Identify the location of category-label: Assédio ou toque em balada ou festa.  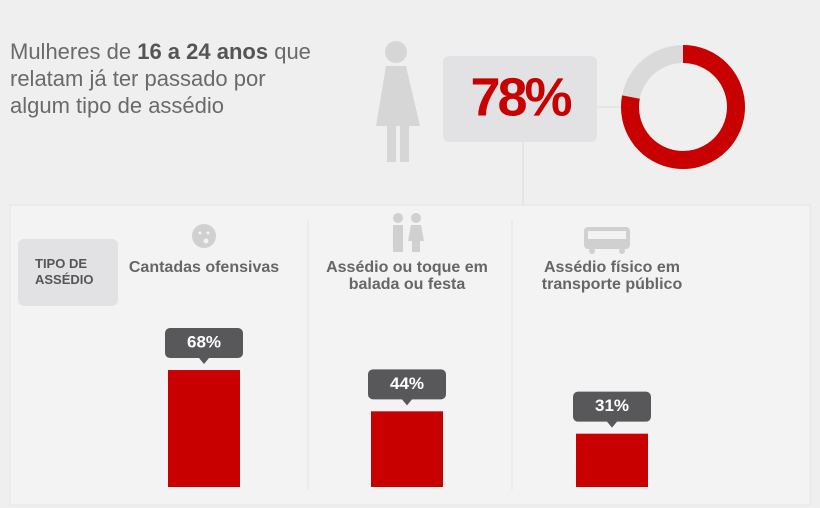
(407, 276).